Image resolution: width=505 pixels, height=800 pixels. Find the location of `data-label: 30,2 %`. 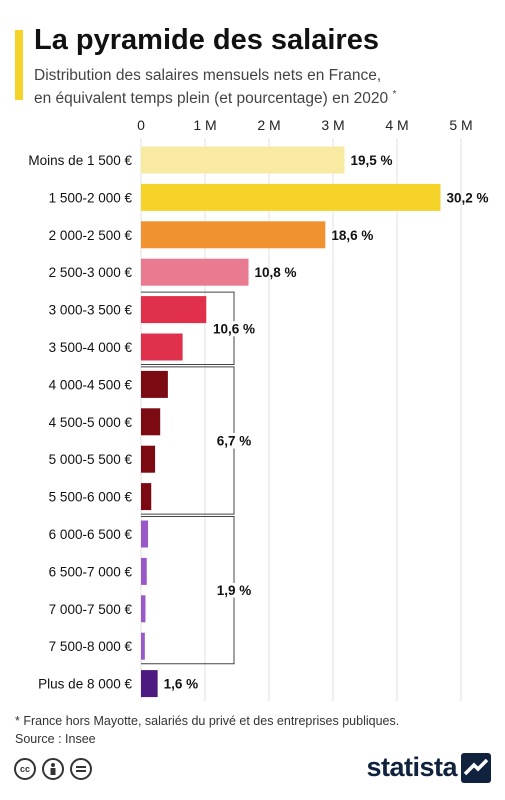

data-label: 30,2 % is located at coordinates (468, 197).